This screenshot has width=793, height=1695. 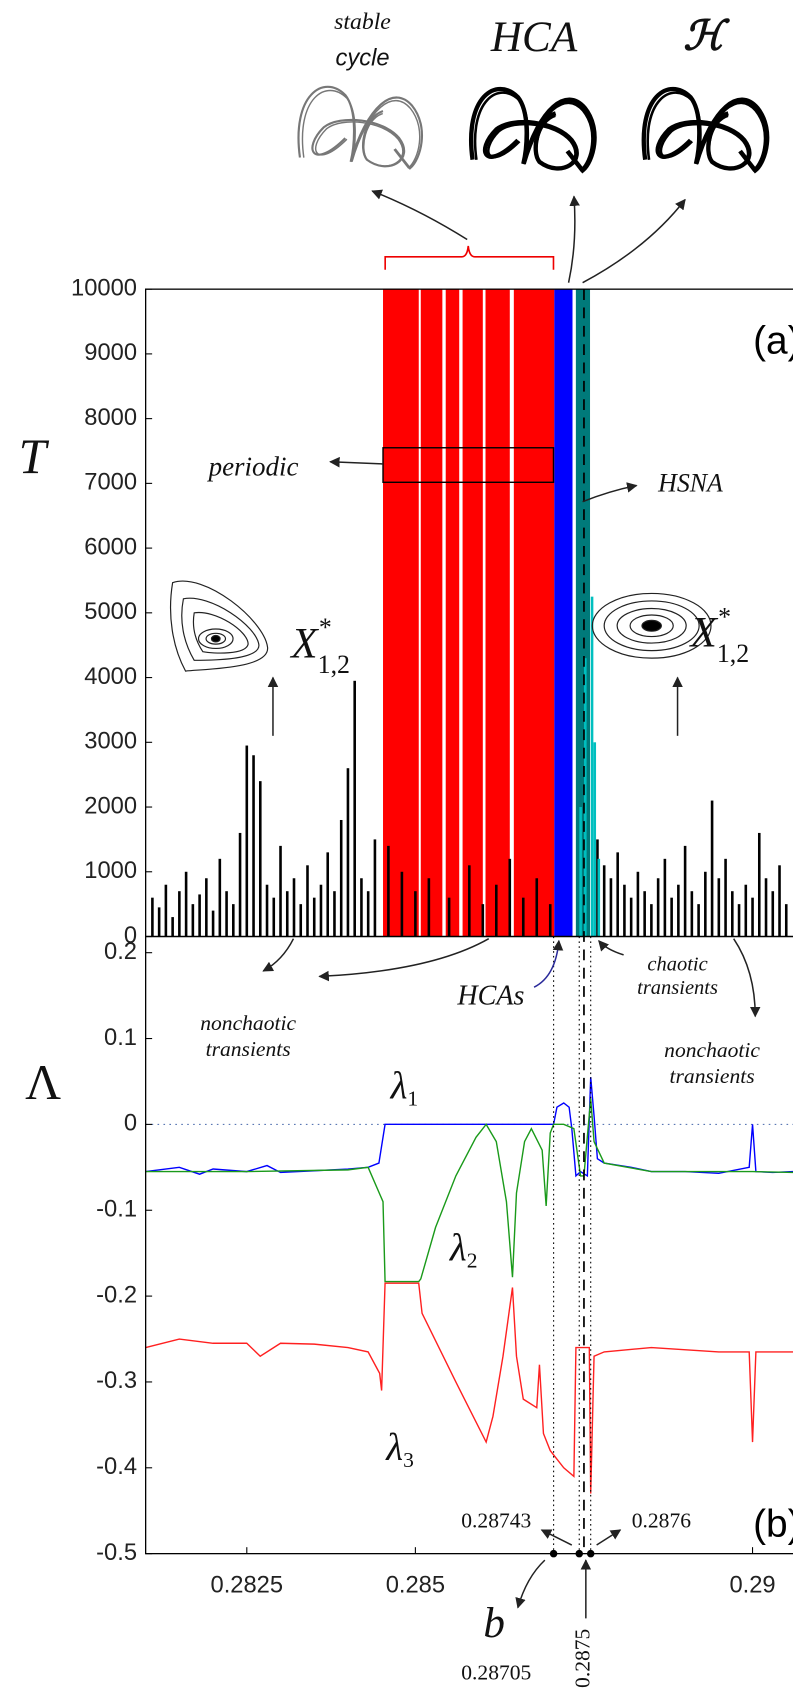 I want to click on y-axis-label: T, so click(x=34, y=456).